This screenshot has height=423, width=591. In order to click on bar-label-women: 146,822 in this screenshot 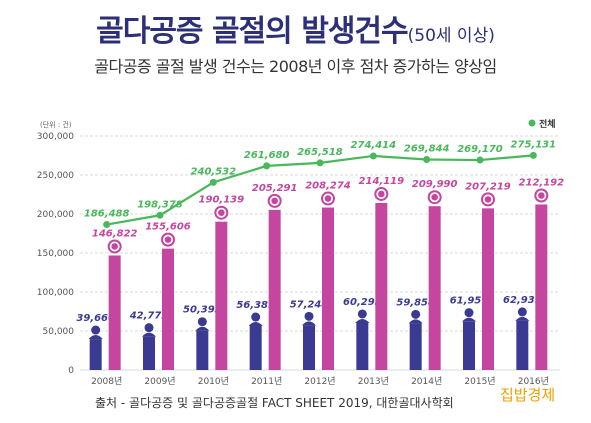, I will do `click(115, 233)`.